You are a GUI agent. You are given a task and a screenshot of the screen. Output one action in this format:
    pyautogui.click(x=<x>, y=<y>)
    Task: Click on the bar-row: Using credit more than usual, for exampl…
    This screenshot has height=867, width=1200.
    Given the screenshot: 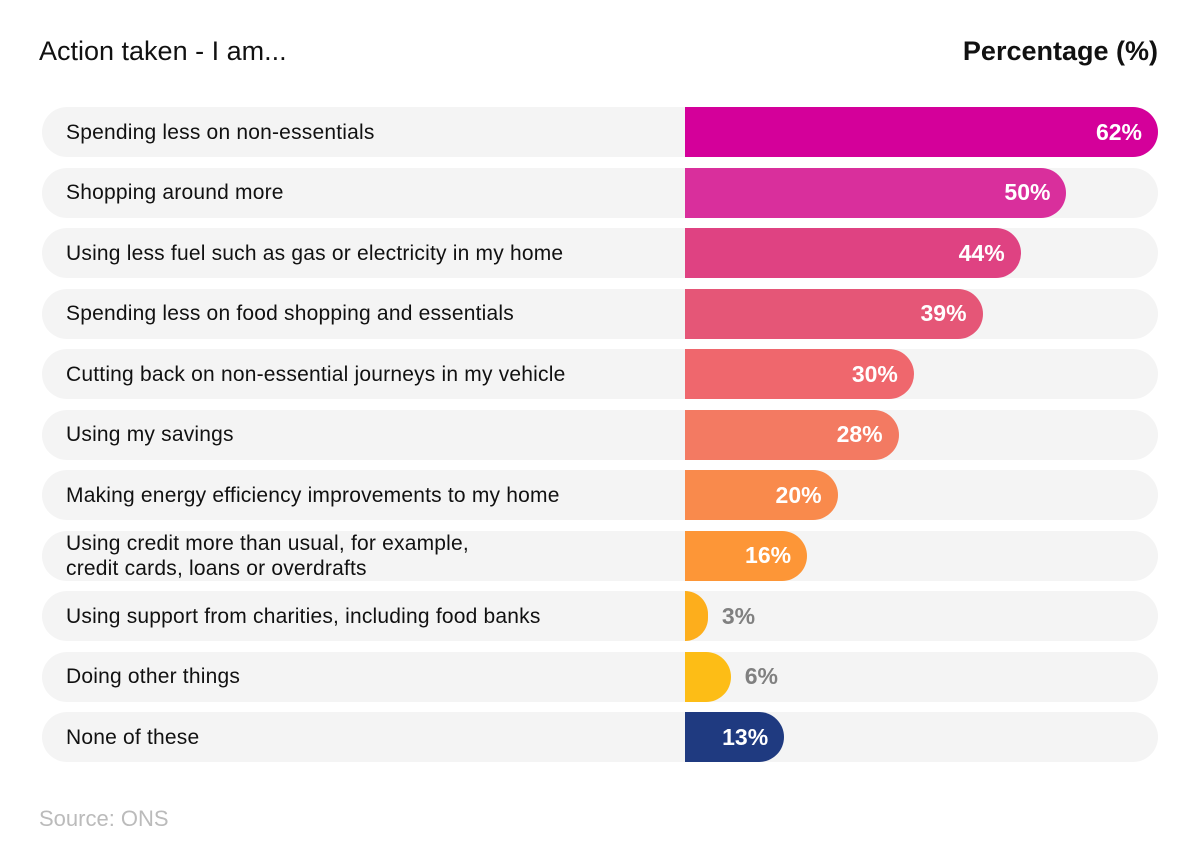 What is the action you would take?
    pyautogui.click(x=600, y=555)
    